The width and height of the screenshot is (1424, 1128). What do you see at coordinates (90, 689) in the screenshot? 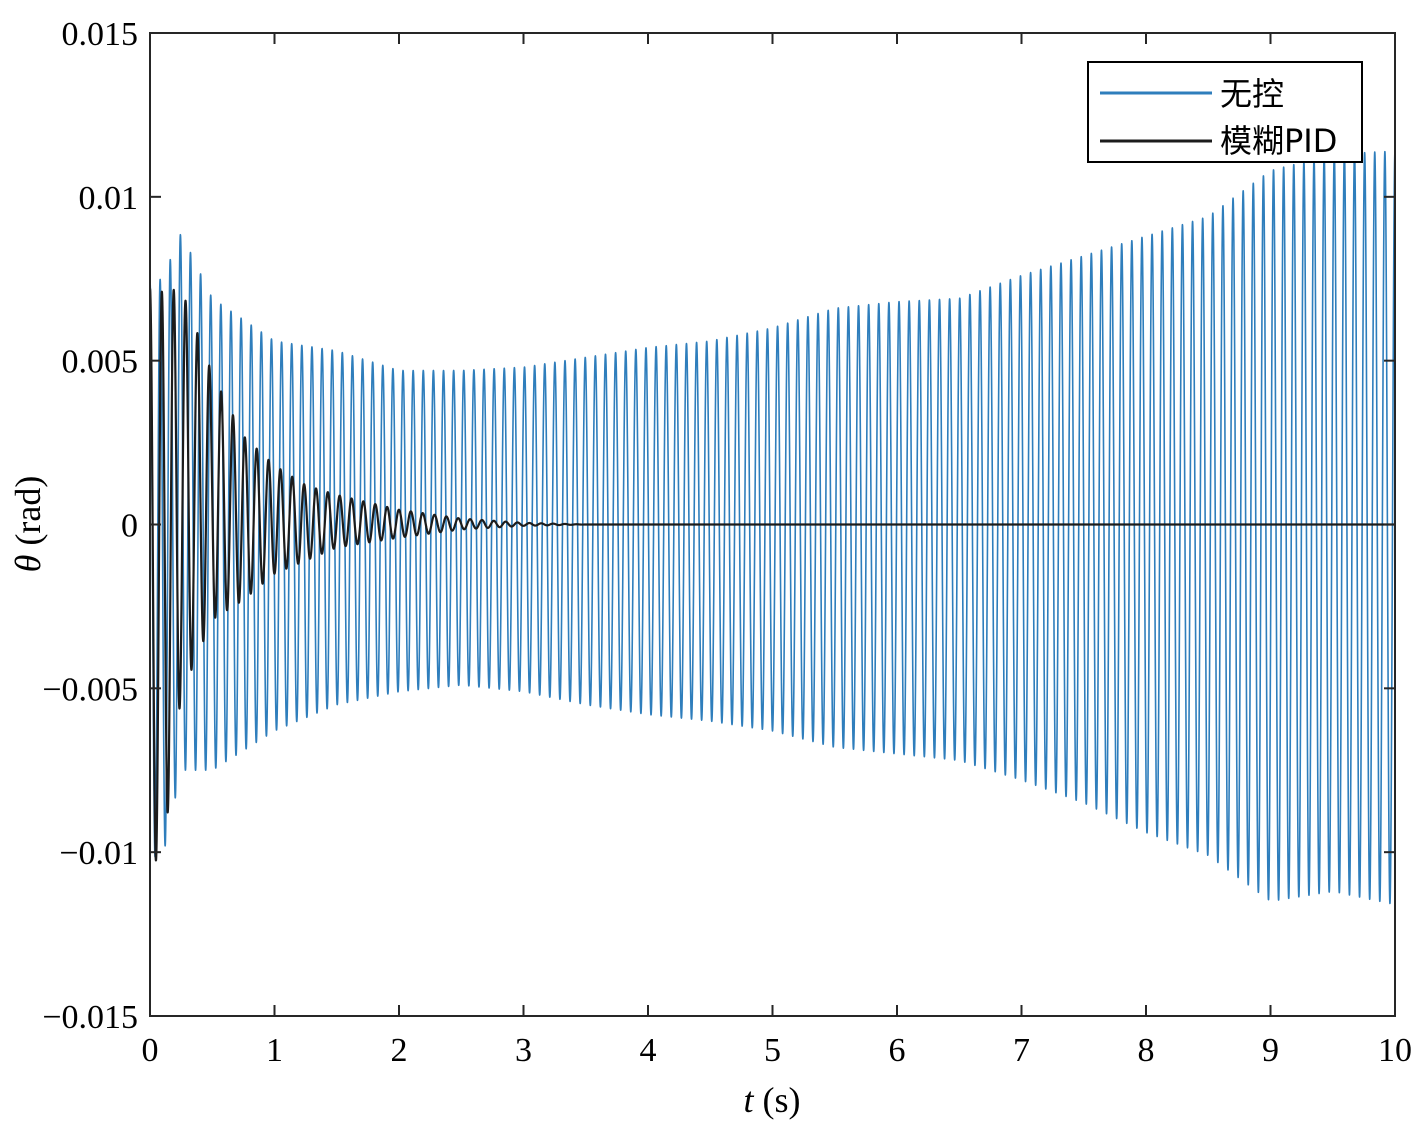
I see `y-tick-label: −0.005` at bounding box center [90, 689].